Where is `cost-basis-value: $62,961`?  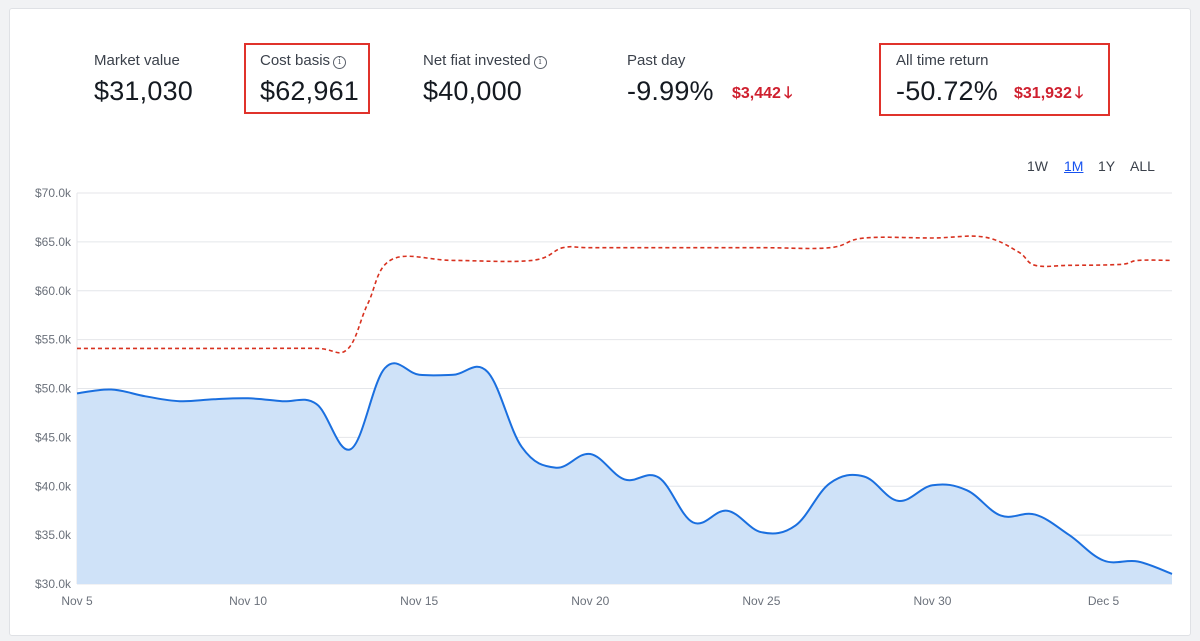
cost-basis-value: $62,961 is located at coordinates (309, 91).